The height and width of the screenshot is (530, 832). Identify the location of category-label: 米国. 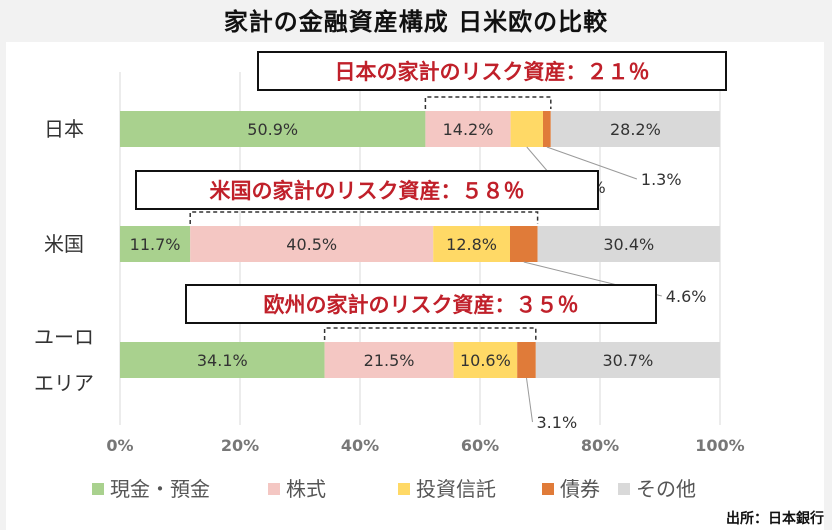
(64, 244).